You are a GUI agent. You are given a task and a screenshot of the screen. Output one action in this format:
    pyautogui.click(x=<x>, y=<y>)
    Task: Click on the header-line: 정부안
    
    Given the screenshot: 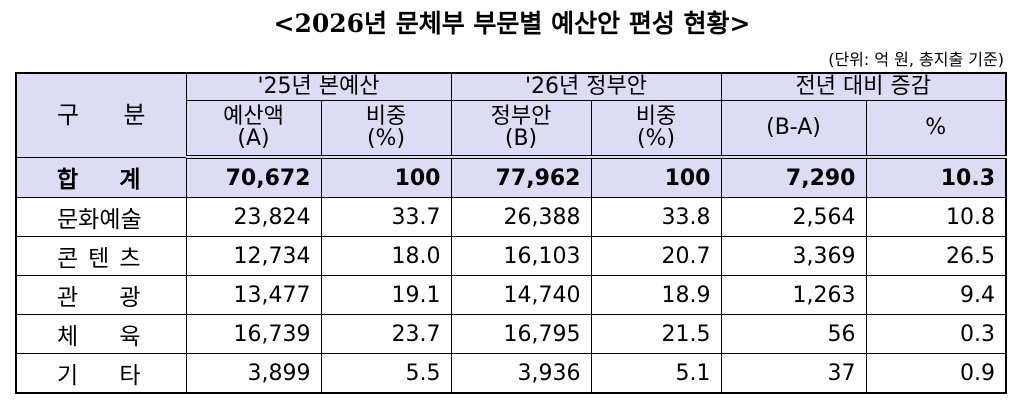 What is the action you would take?
    pyautogui.click(x=521, y=116)
    